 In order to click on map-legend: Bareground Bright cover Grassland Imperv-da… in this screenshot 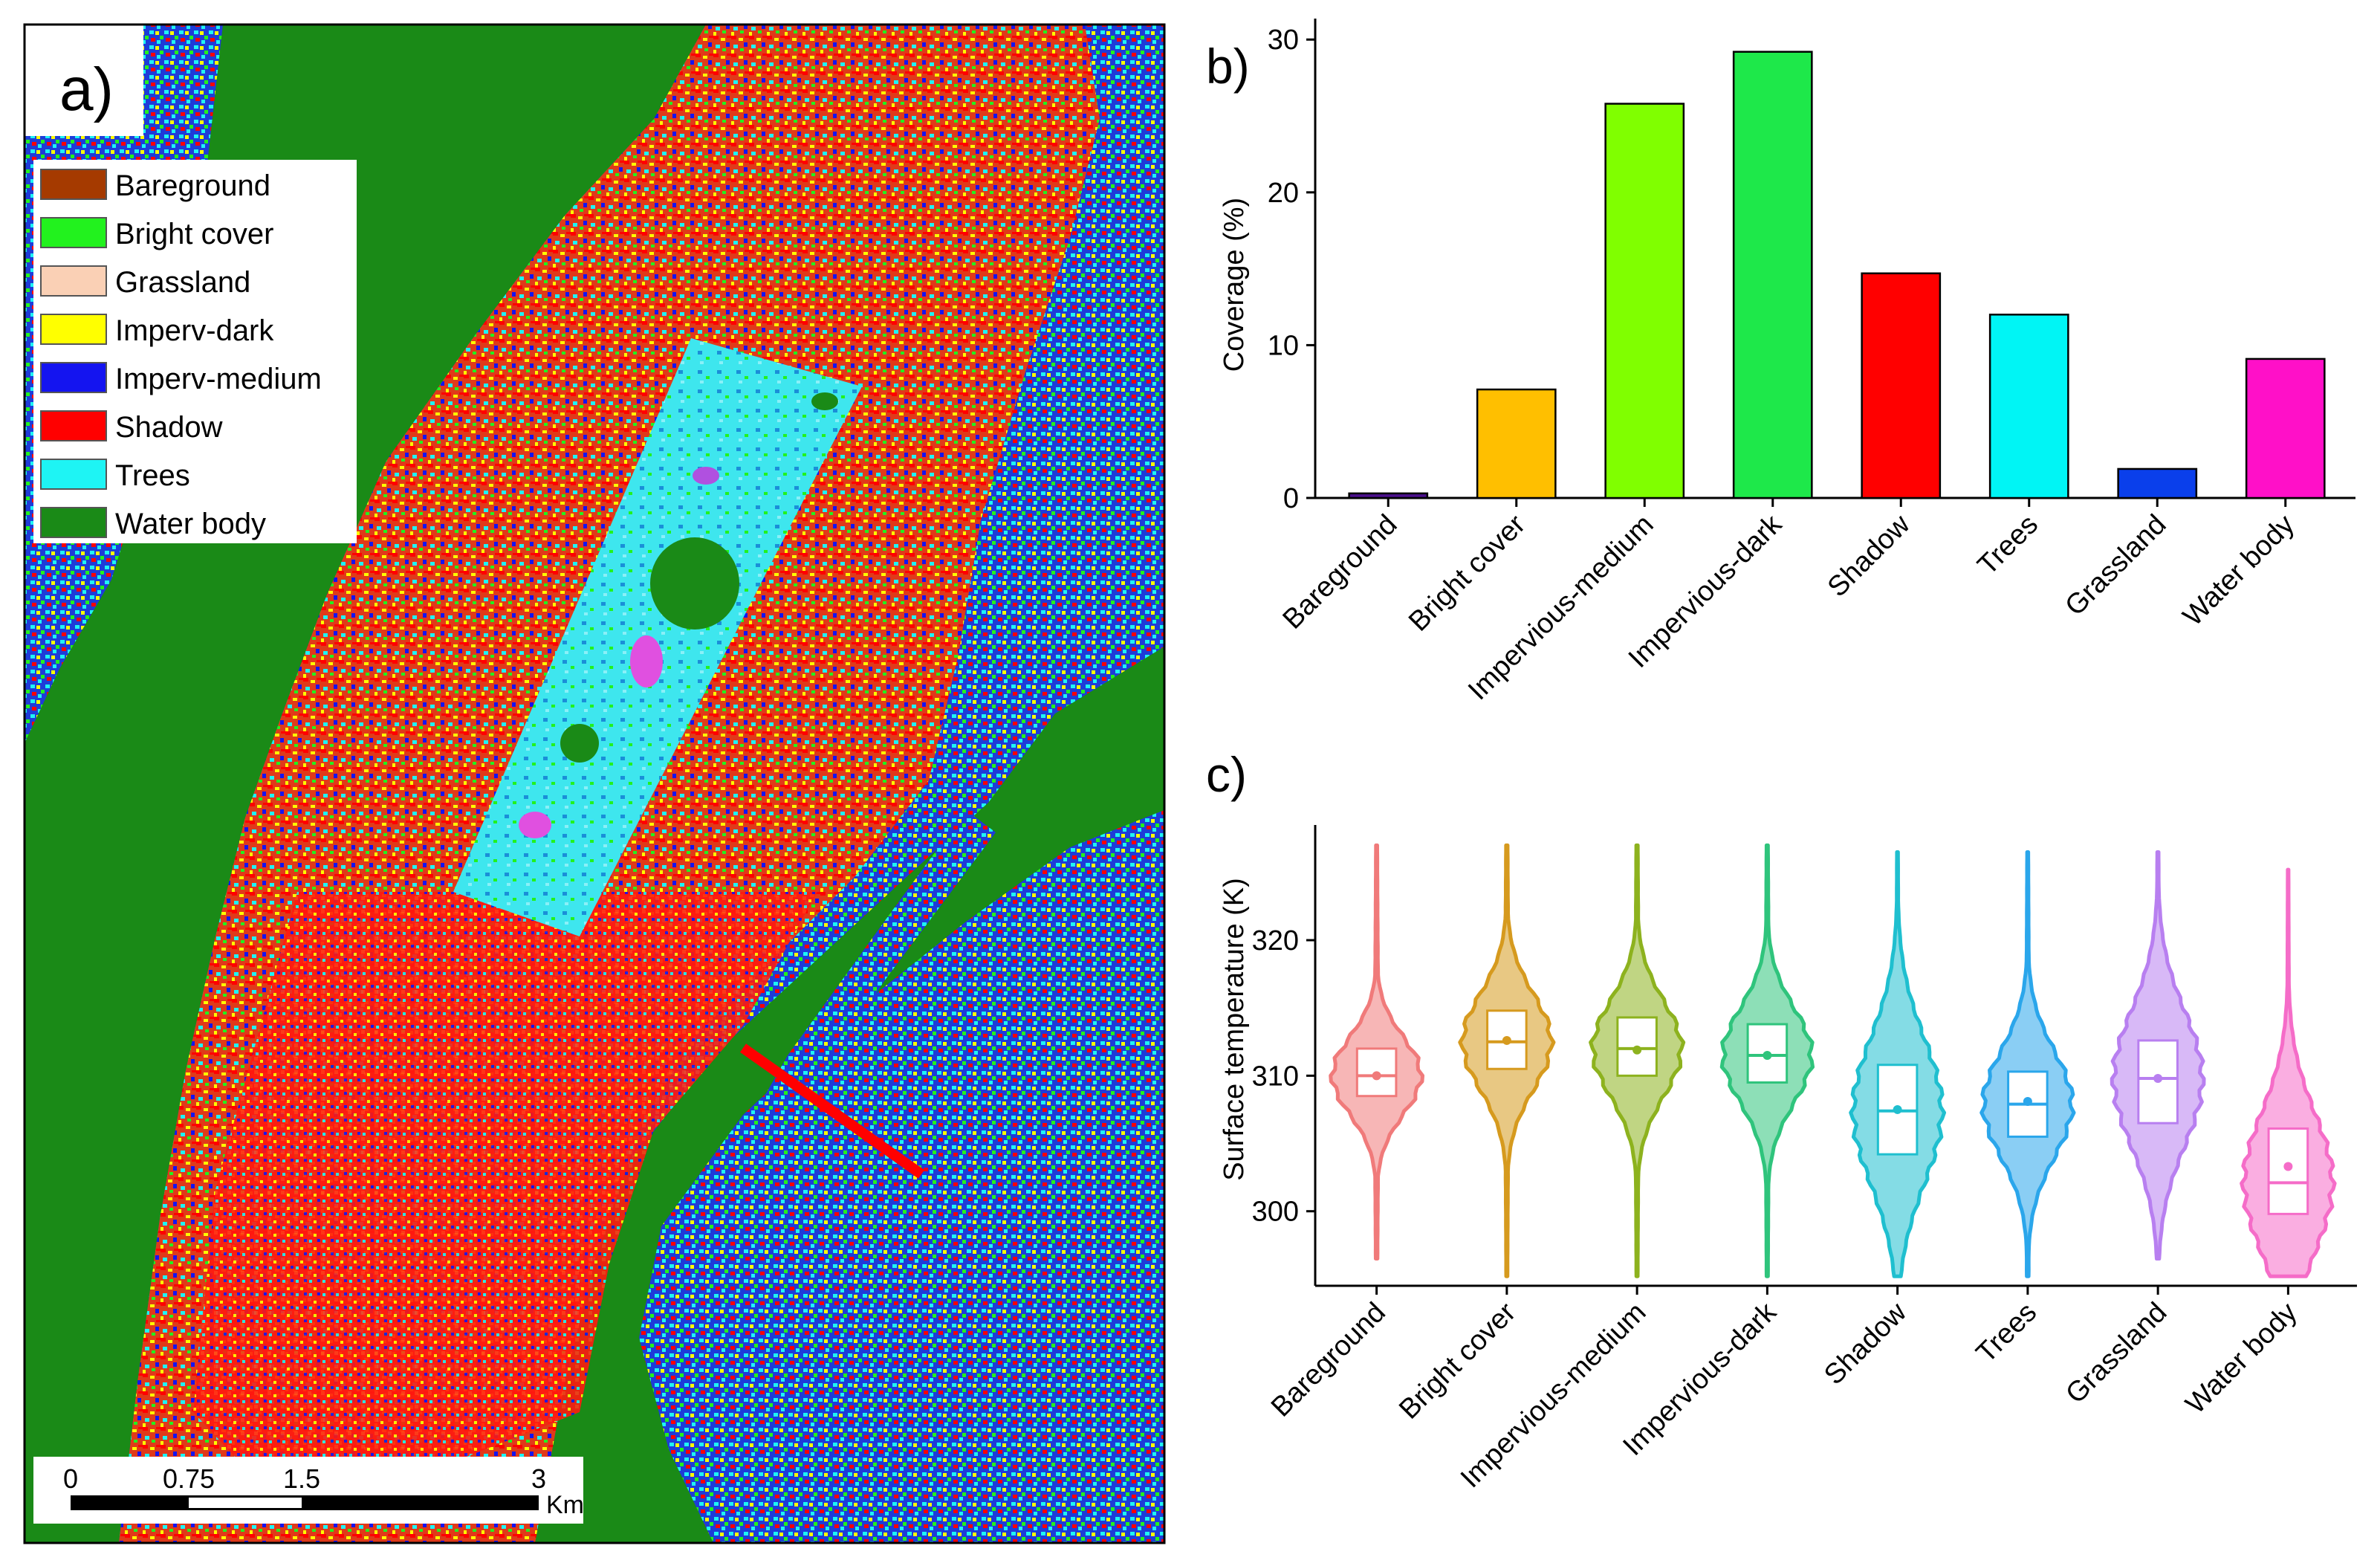, I will do `click(195, 351)`.